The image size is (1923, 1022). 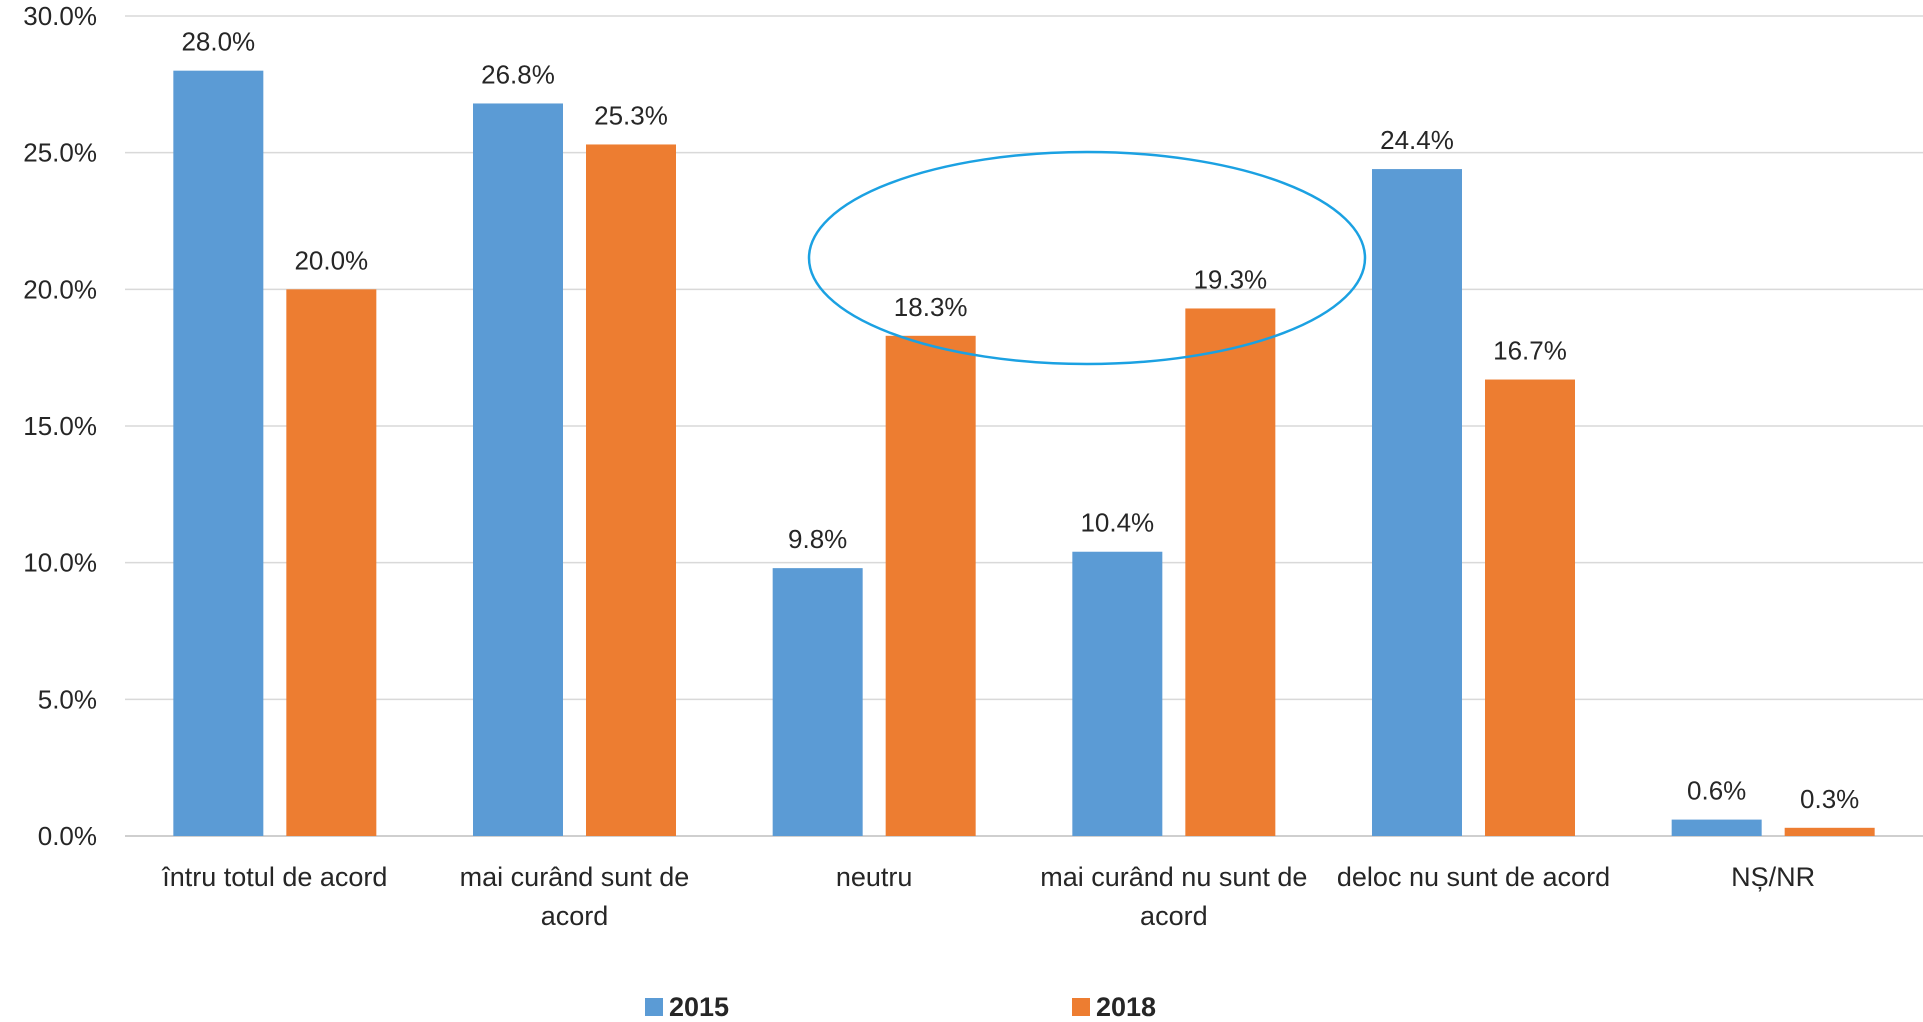 What do you see at coordinates (67, 699) in the screenshot?
I see `y-tick-label: 5.0%` at bounding box center [67, 699].